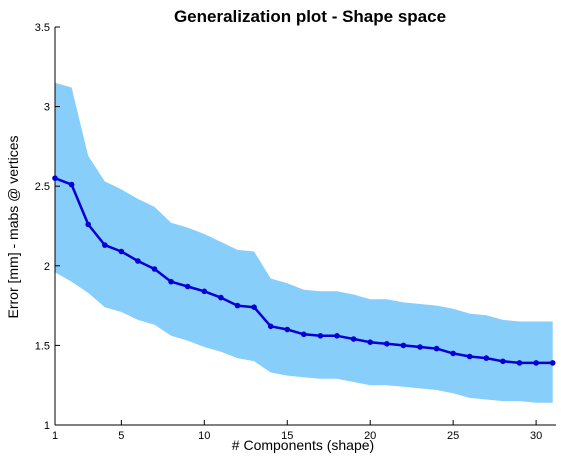  I want to click on y-tick-label: 1.5, so click(42, 346).